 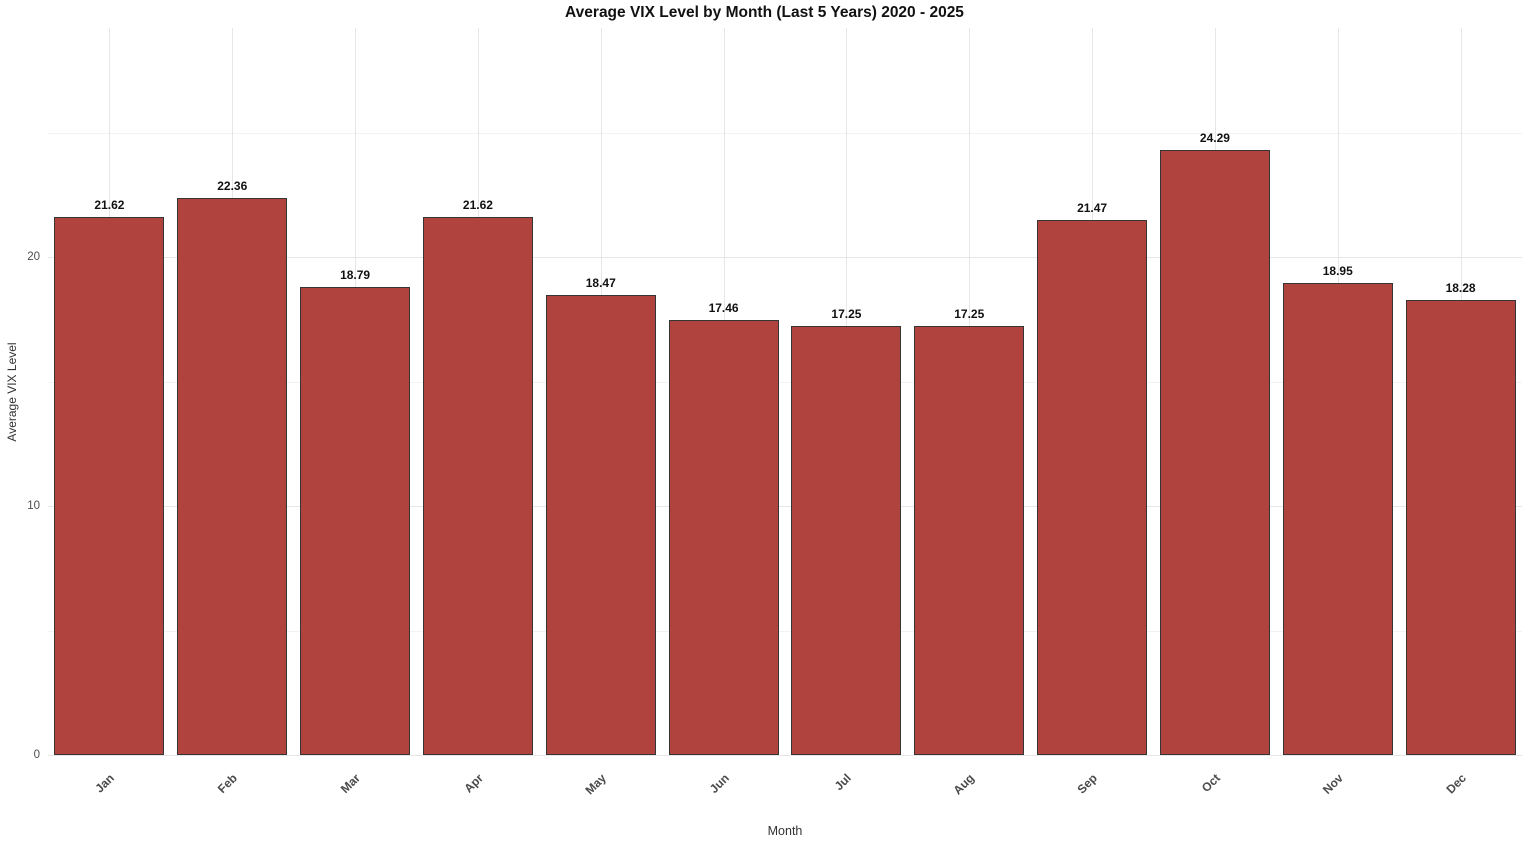 What do you see at coordinates (473, 783) in the screenshot?
I see `x-tick-label: Apr` at bounding box center [473, 783].